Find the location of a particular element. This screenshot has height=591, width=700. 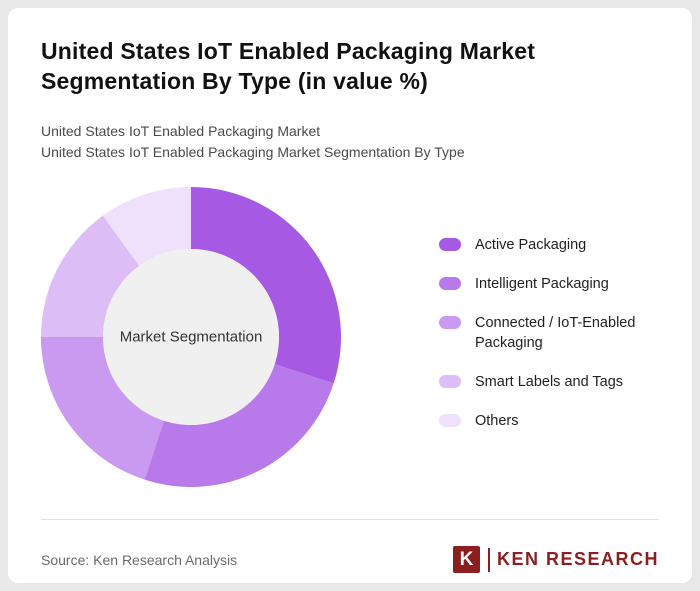

source-text: Source: Ken Research Analysis is located at coordinates (139, 559).